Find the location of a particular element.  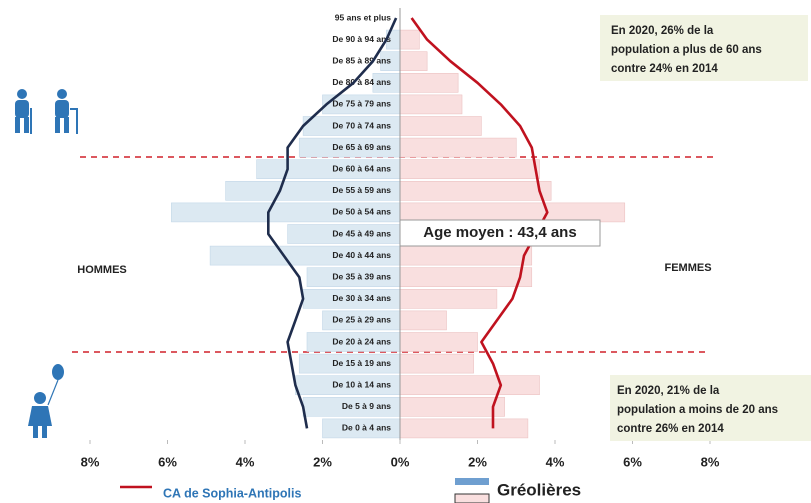

category-label: De 20 à 24 ans is located at coordinates (361, 341).